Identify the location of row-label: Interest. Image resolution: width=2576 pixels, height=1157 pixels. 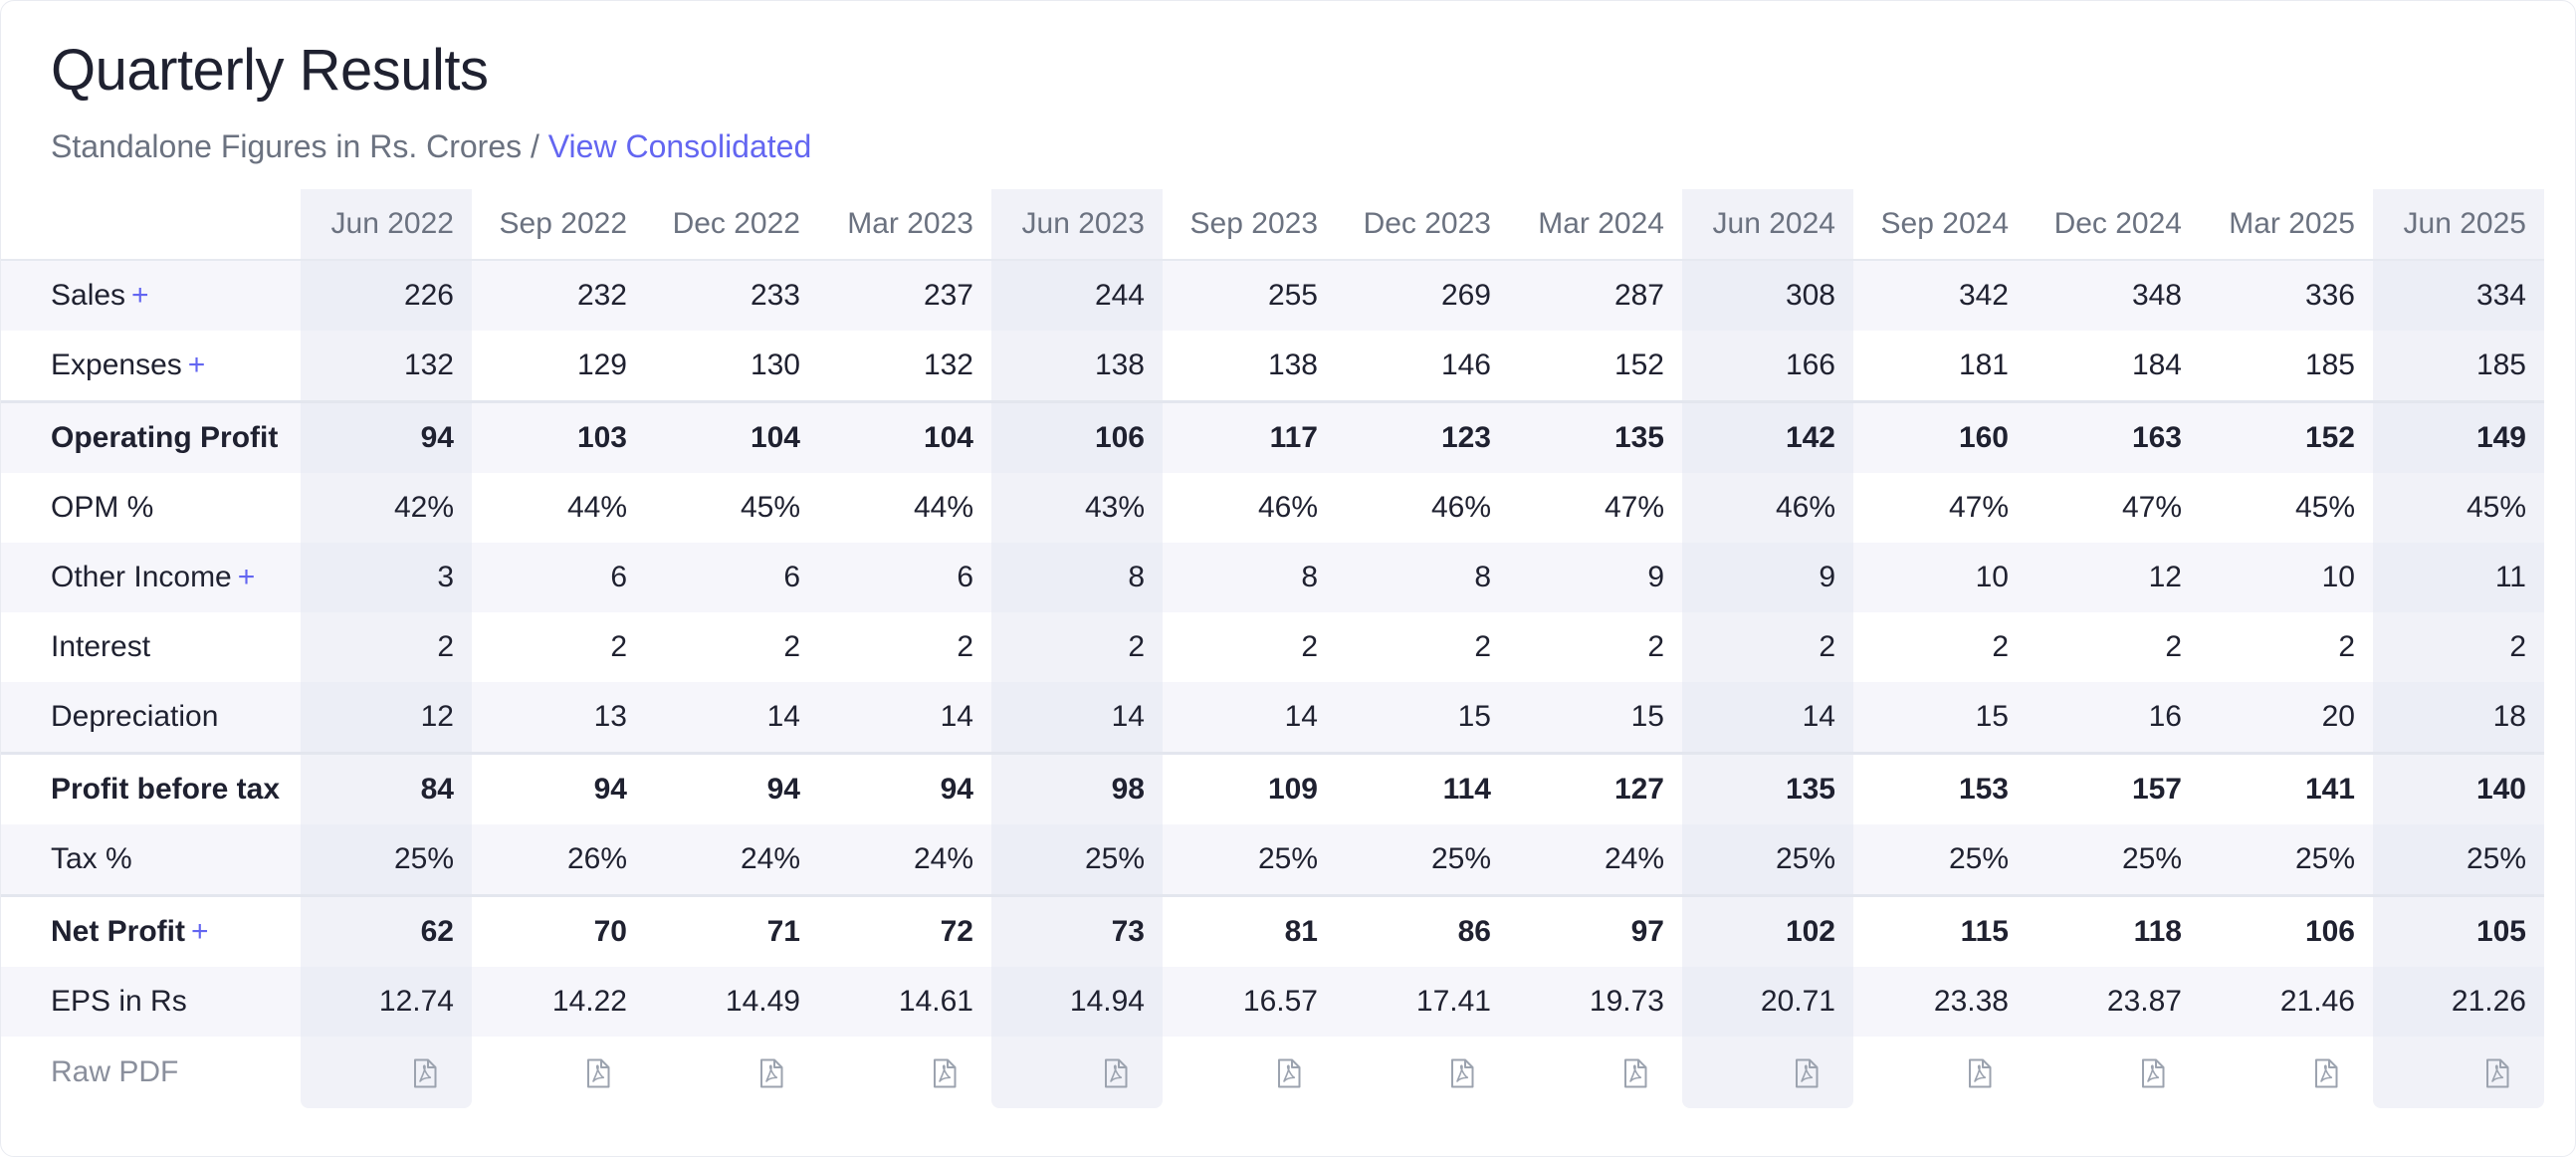
(151, 647).